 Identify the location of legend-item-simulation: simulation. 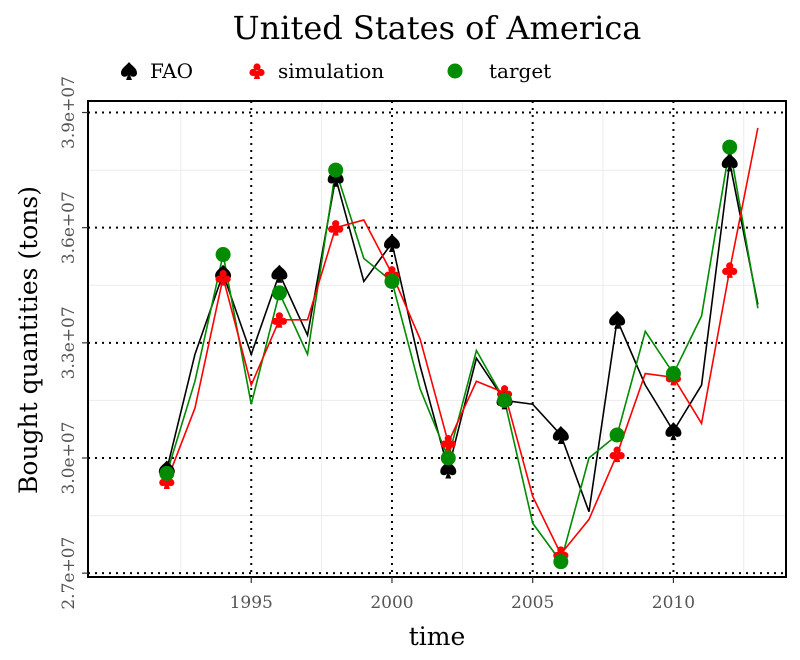
(316, 71).